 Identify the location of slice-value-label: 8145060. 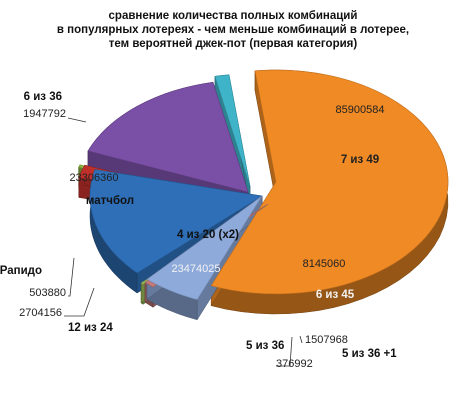
(324, 264).